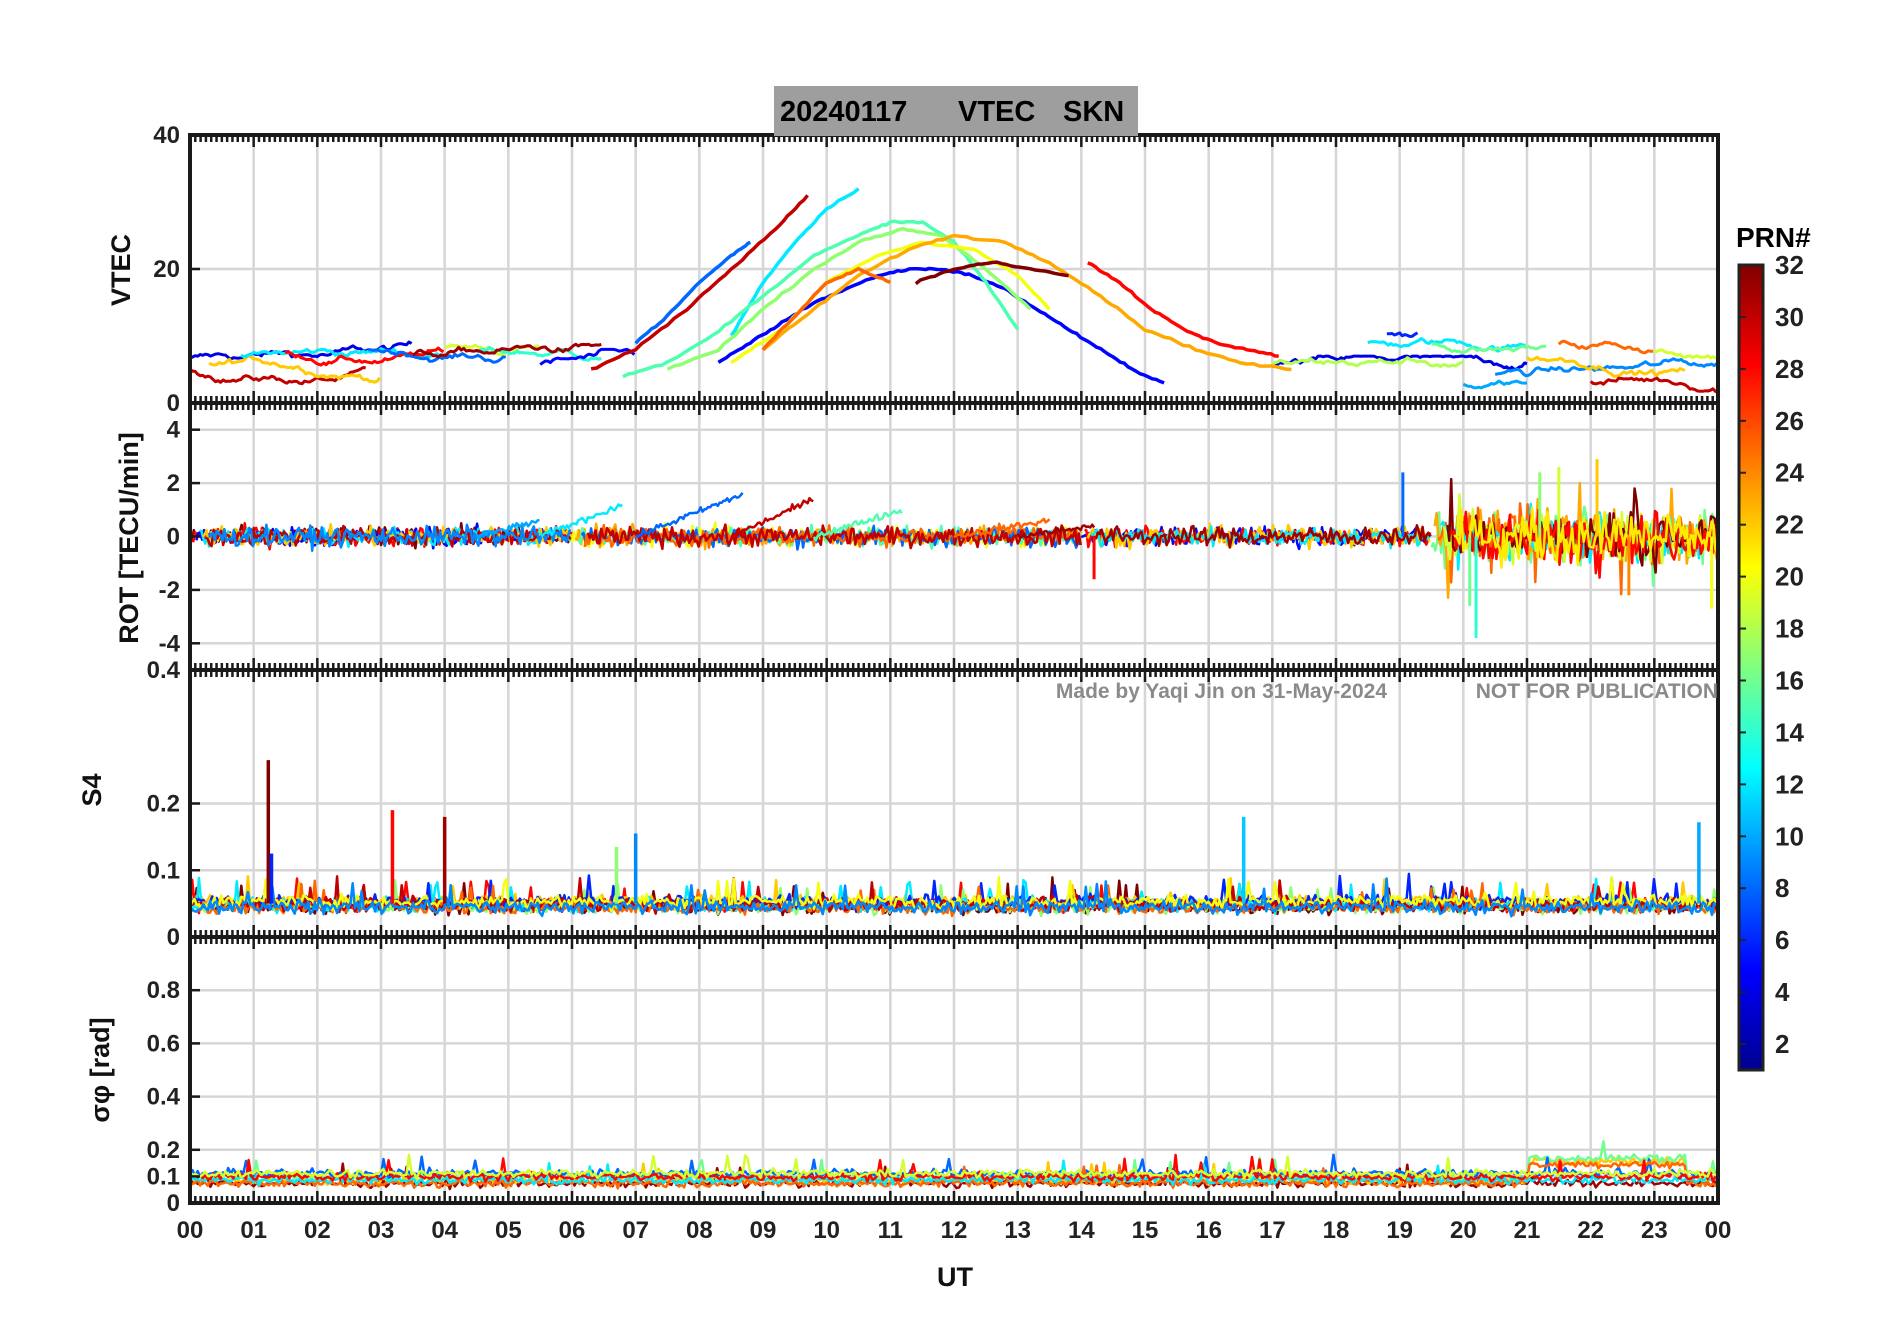  What do you see at coordinates (1145, 1230) in the screenshot?
I see `x-tick-label: 15` at bounding box center [1145, 1230].